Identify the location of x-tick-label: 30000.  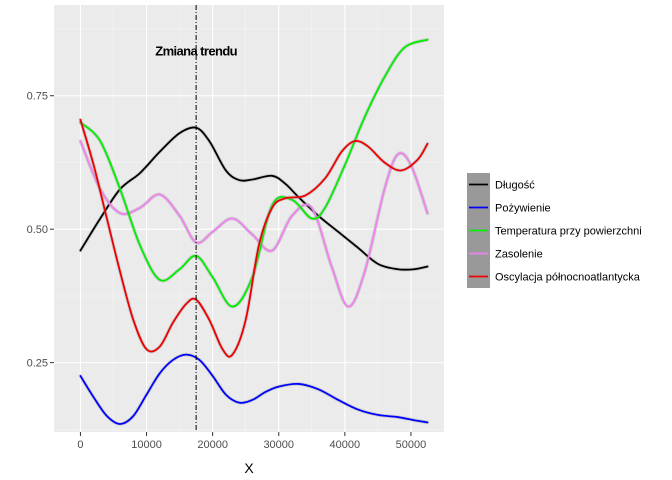
(278, 445).